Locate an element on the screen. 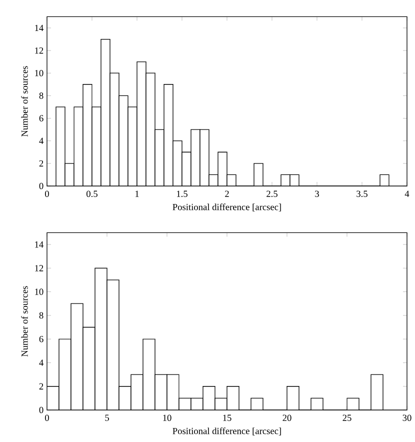  x-tick-label: 2 is located at coordinates (227, 193).